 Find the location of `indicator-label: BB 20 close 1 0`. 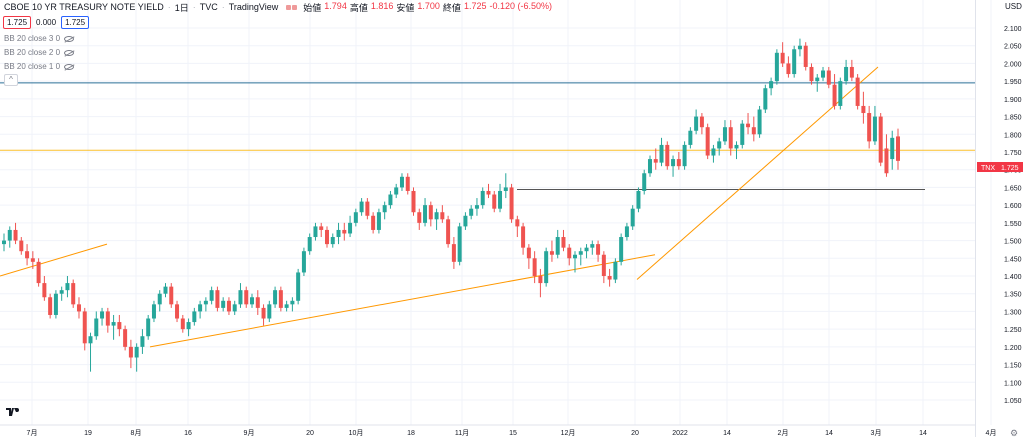

indicator-label: BB 20 close 1 0 is located at coordinates (32, 66).